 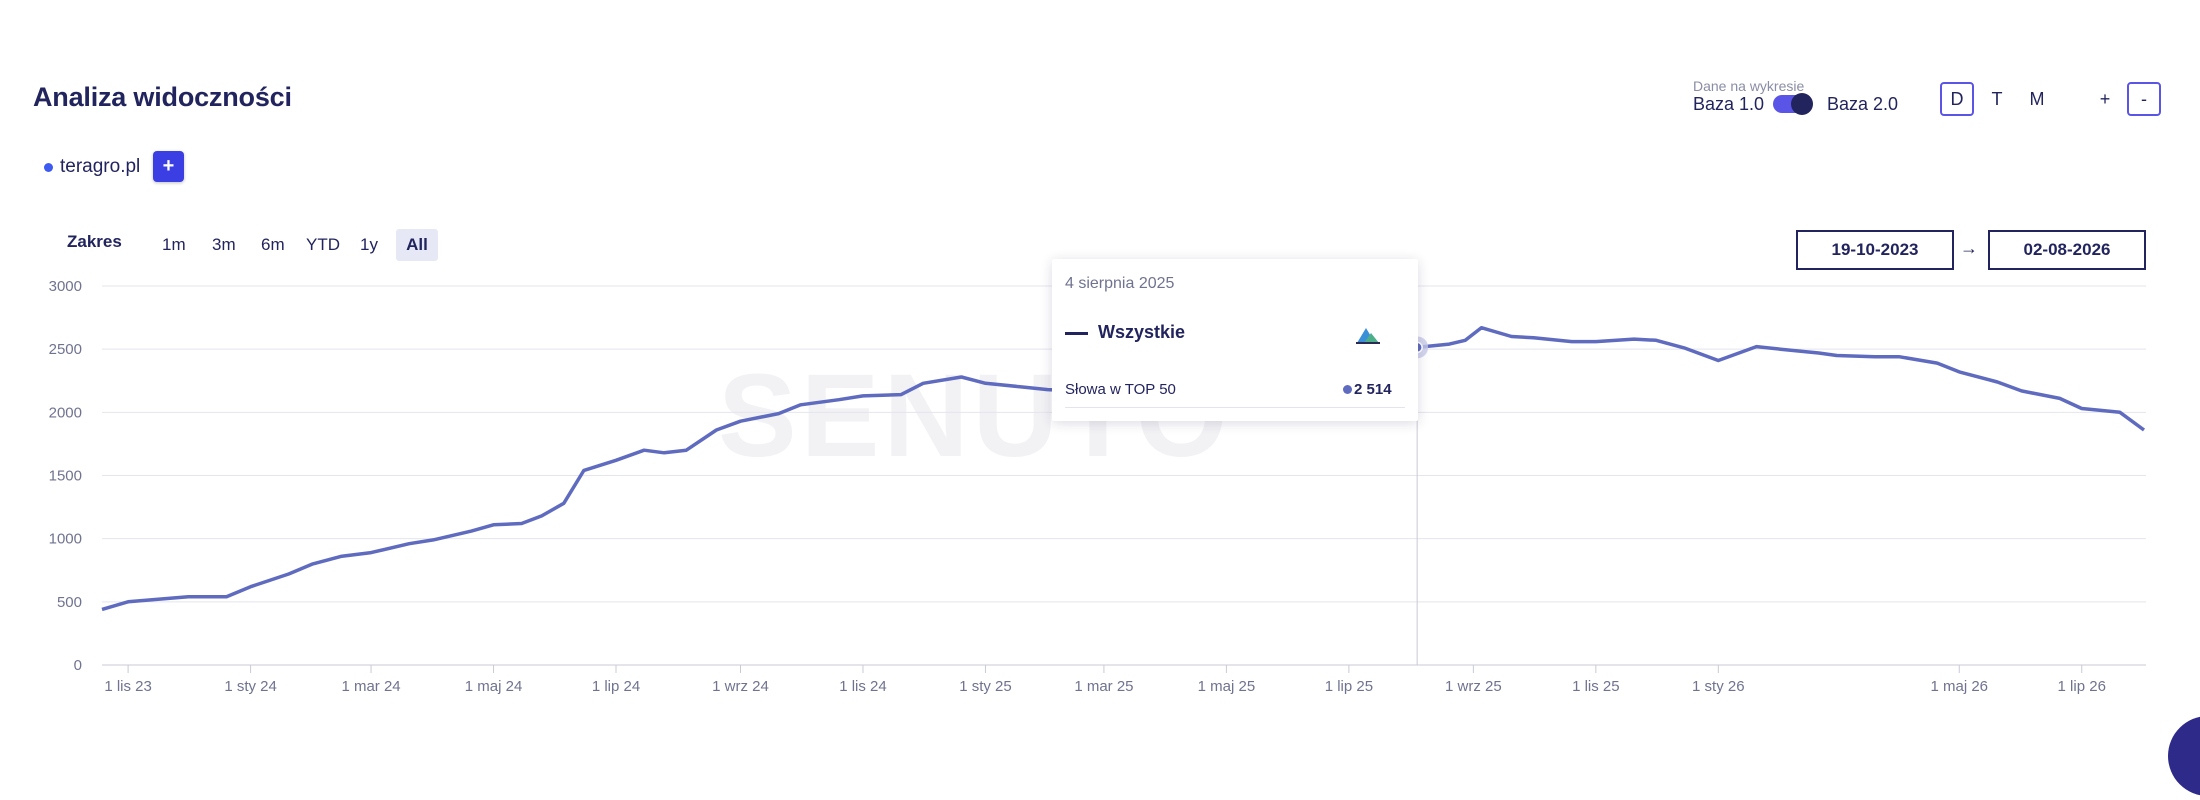 I want to click on y-tick-label: 2000, so click(x=65, y=412).